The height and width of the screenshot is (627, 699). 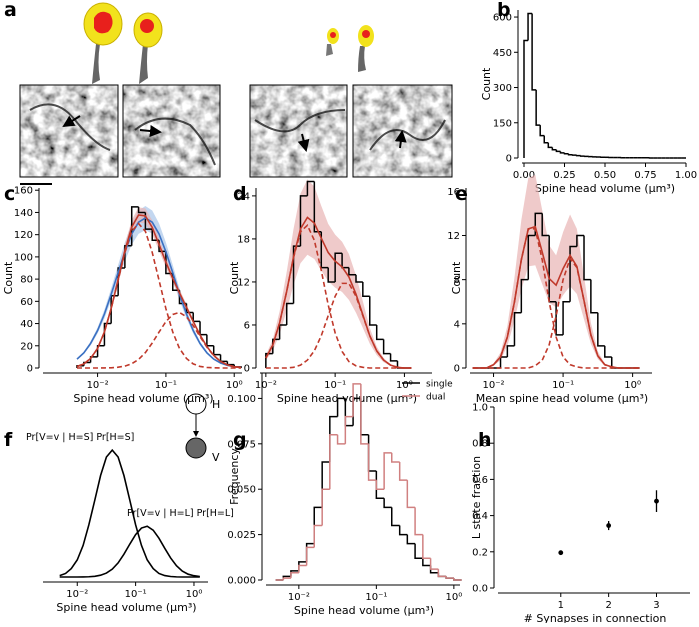 I want to click on y-tick-label: 0.0, so click(x=480, y=589).